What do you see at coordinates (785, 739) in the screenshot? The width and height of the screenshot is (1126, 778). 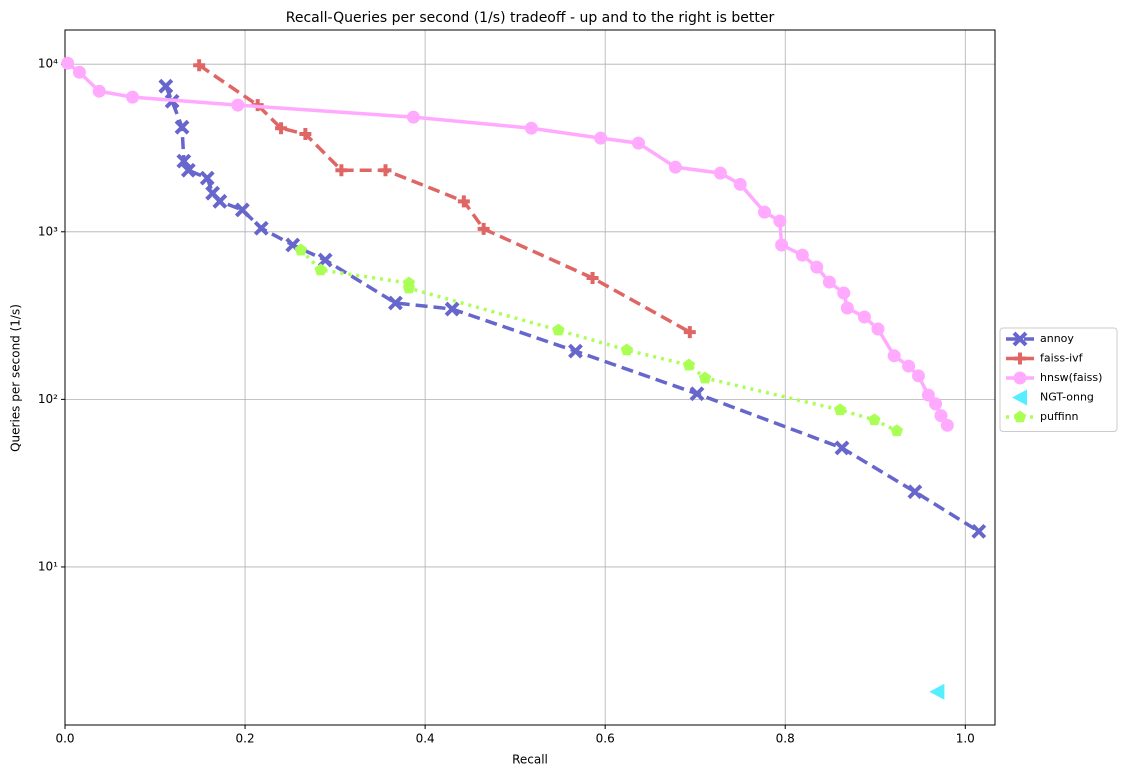 I see `x-tick-label: 0.8` at bounding box center [785, 739].